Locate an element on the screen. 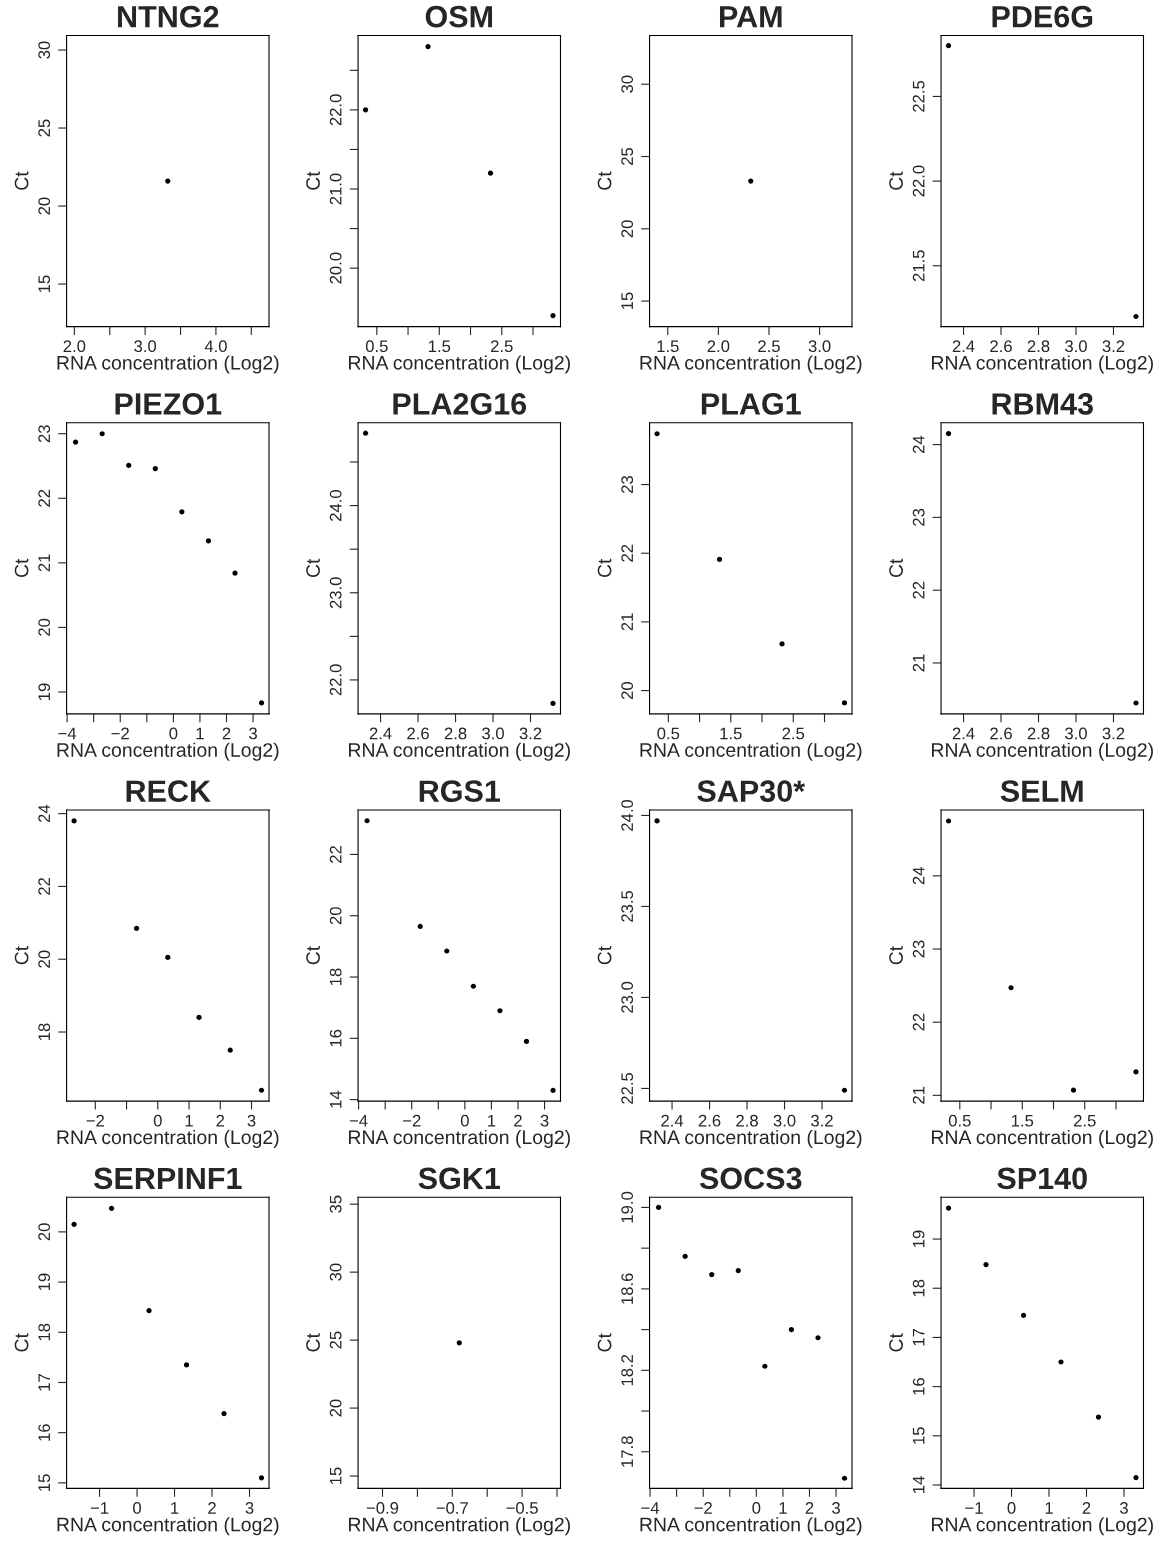 This screenshot has width=1168, height=1544. y-tick-label: 22.5 is located at coordinates (627, 1088).